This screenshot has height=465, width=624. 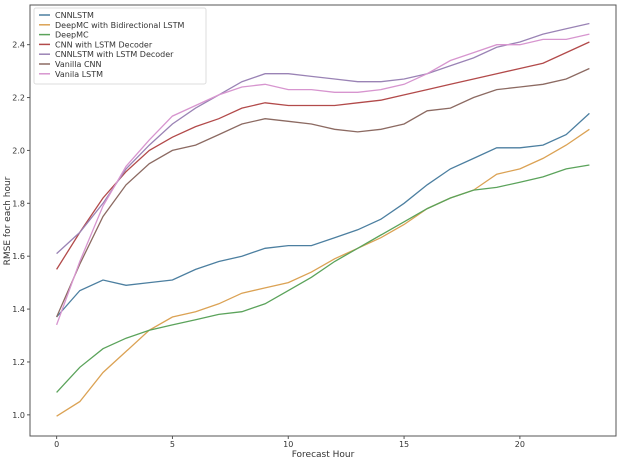 I want to click on legend-label: CNNLSTM, so click(x=74, y=15).